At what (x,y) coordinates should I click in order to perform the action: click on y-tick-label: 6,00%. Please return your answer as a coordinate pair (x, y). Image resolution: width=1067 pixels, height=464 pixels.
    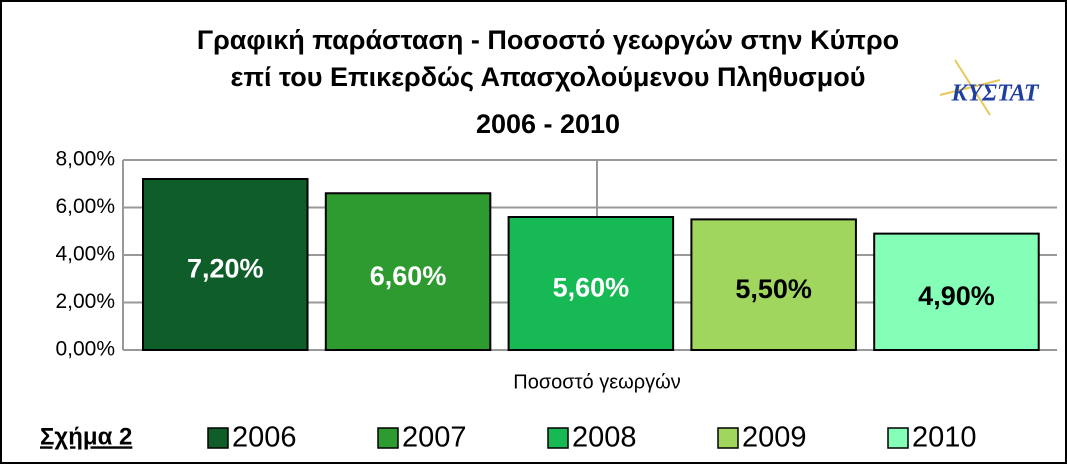
    Looking at the image, I should click on (85, 206).